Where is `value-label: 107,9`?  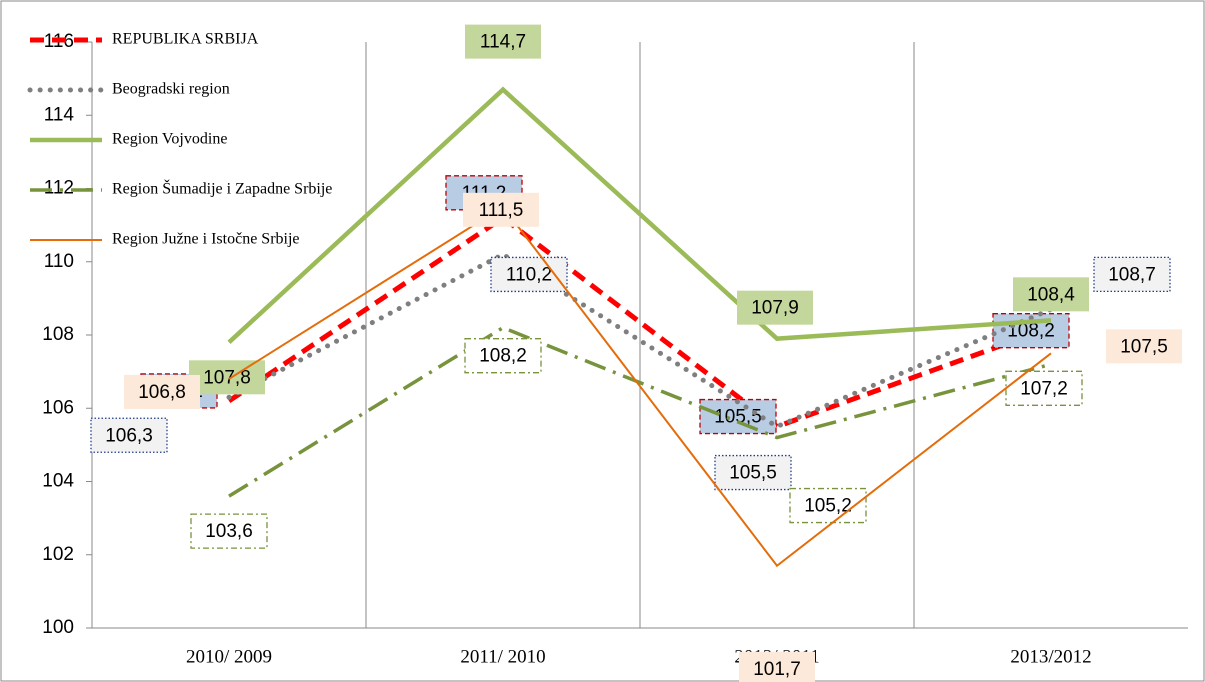 value-label: 107,9 is located at coordinates (775, 308).